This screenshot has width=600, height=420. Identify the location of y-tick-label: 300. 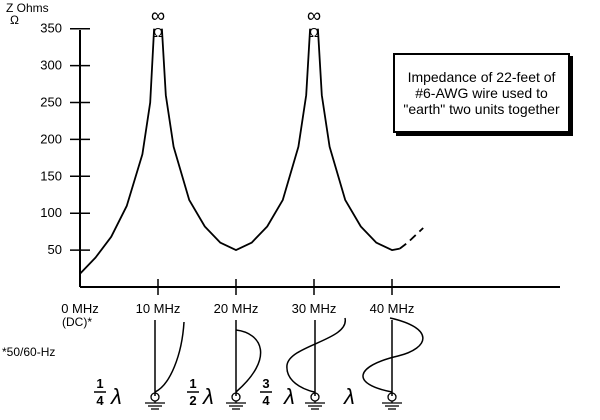
(51, 65).